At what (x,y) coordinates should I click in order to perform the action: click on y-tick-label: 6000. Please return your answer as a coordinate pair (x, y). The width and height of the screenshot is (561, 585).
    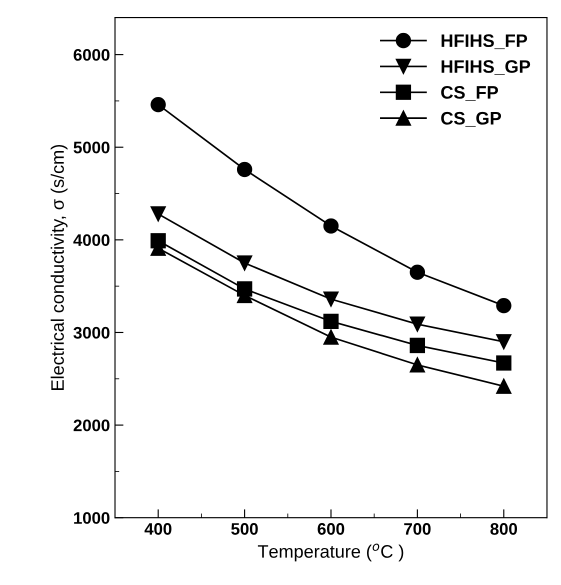
    Looking at the image, I should click on (92, 55).